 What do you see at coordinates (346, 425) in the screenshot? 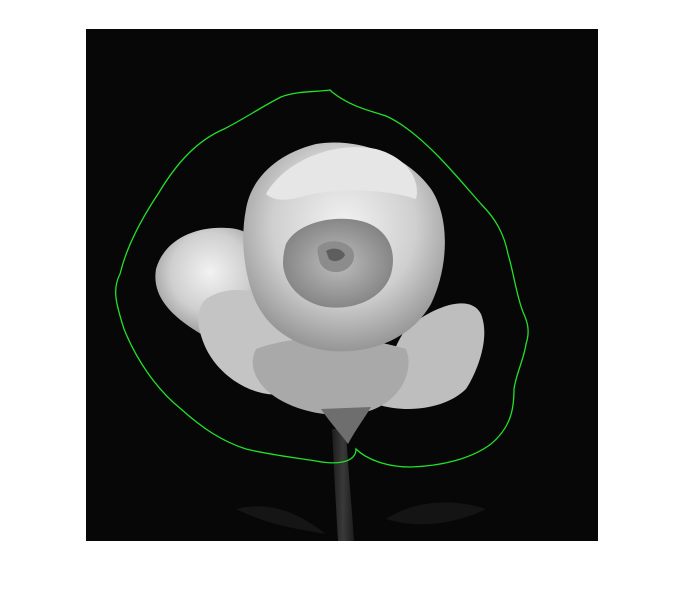
I see `sepal` at bounding box center [346, 425].